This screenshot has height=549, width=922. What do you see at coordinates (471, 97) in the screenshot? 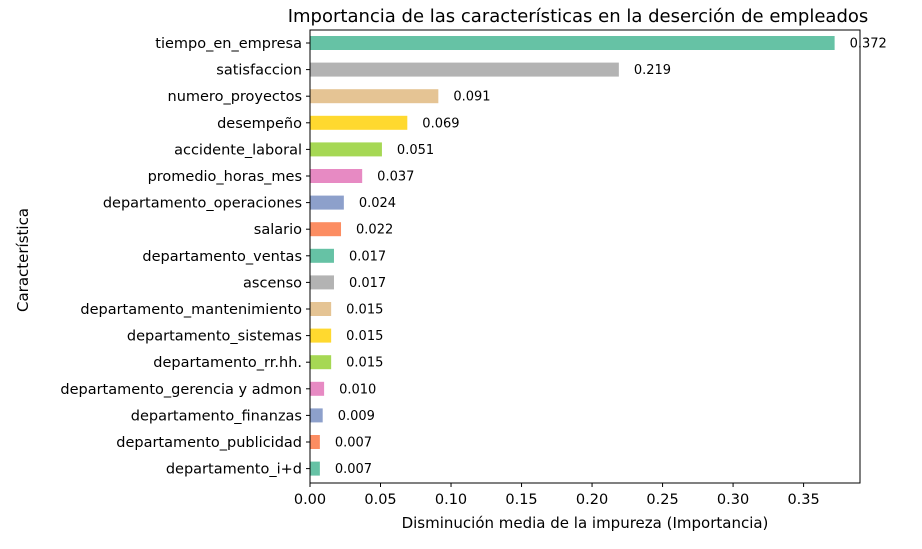
I see `bar-value-label: 0.091` at bounding box center [471, 97].